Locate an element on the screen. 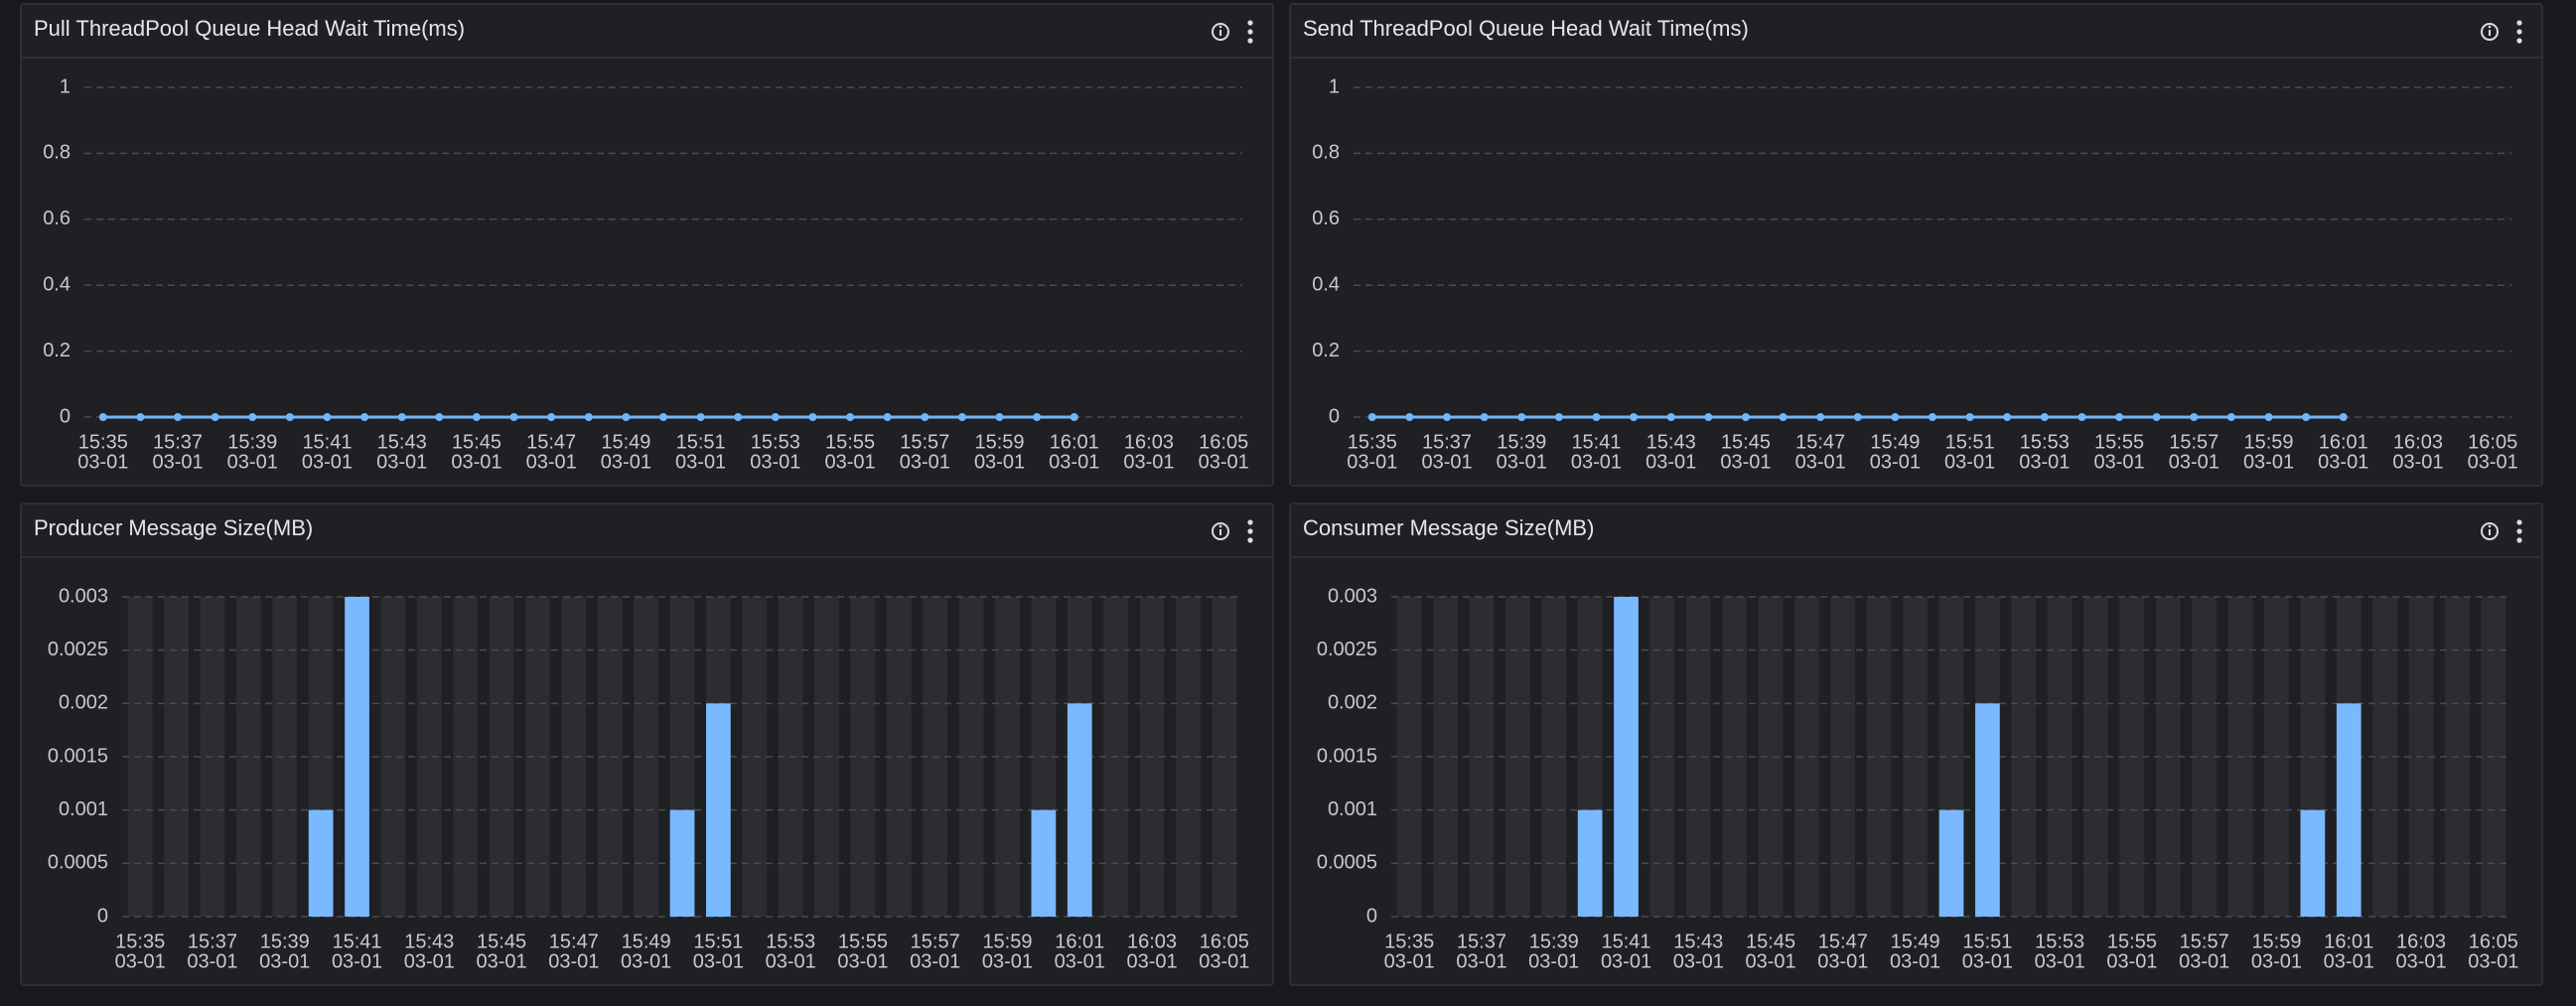 This screenshot has height=1006, width=2576. x-tick-label: 16:03 is located at coordinates (1149, 442).